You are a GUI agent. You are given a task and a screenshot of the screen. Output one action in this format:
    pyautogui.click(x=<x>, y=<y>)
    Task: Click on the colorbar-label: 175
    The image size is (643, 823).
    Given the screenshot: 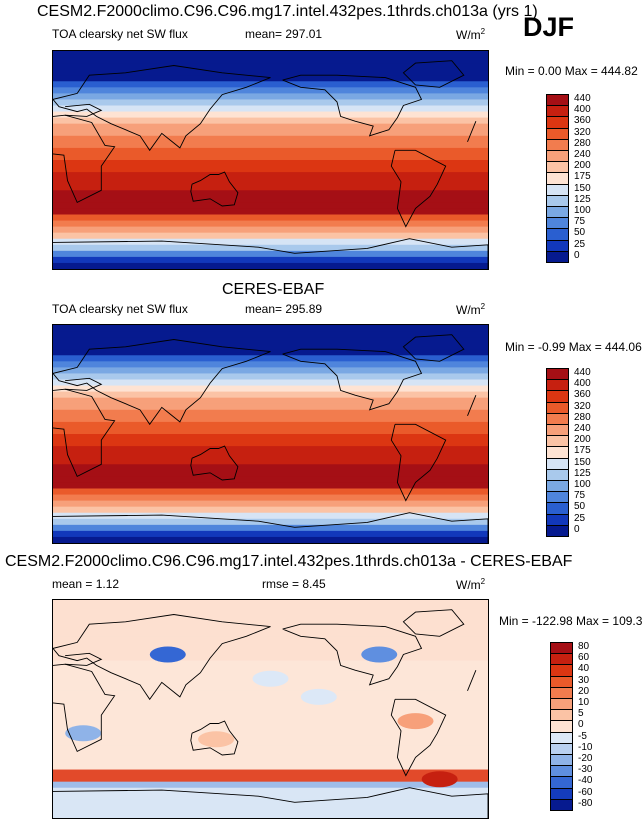 What is the action you would take?
    pyautogui.click(x=582, y=177)
    